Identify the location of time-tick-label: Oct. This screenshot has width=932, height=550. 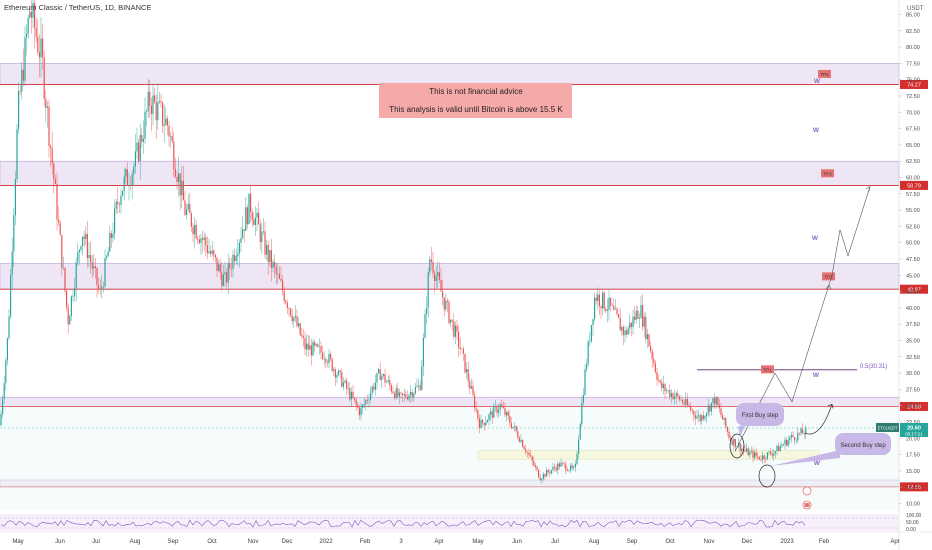
(212, 542).